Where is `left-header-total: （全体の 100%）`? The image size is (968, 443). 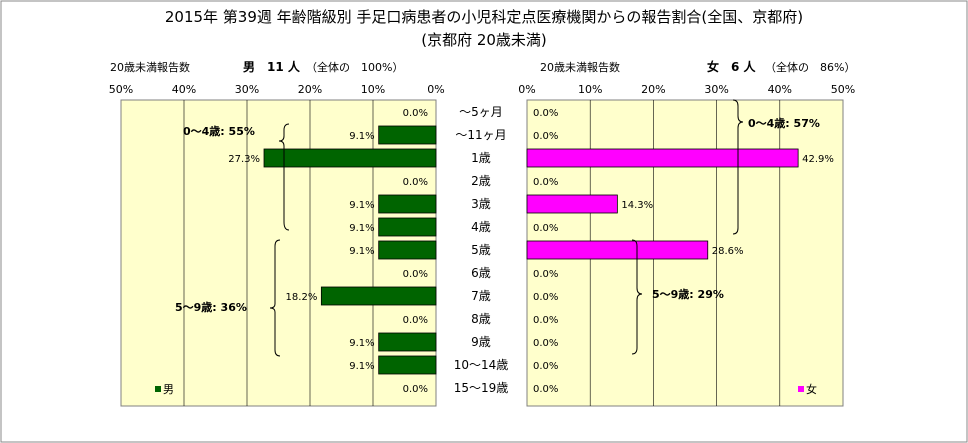
left-header-total: （全体の 100%） is located at coordinates (354, 67).